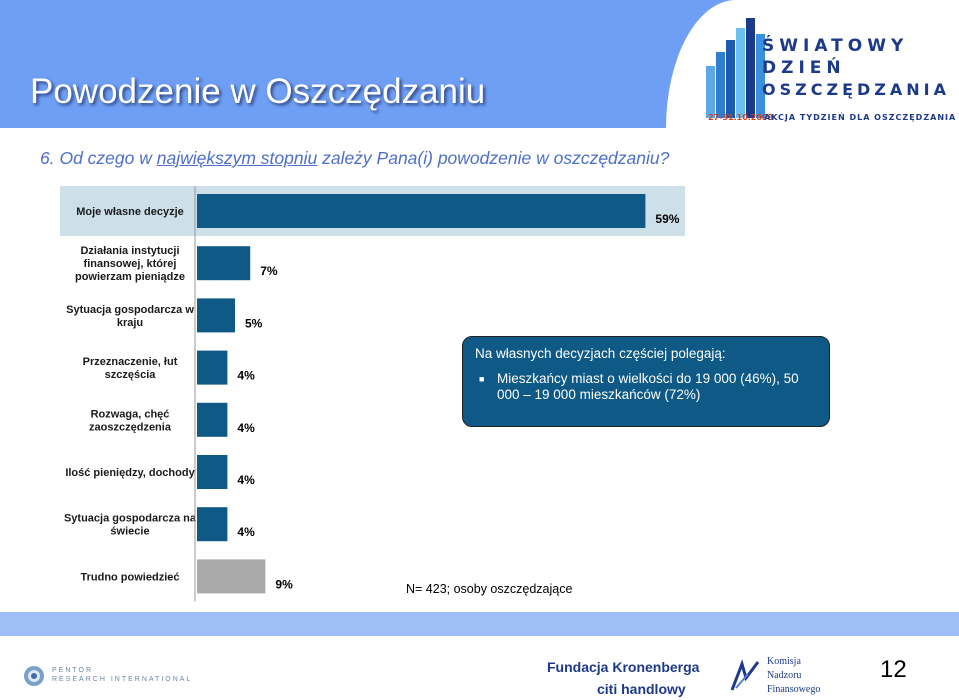 The height and width of the screenshot is (700, 959). Describe the element at coordinates (284, 584) in the screenshot. I see `value-label: 9%` at that location.